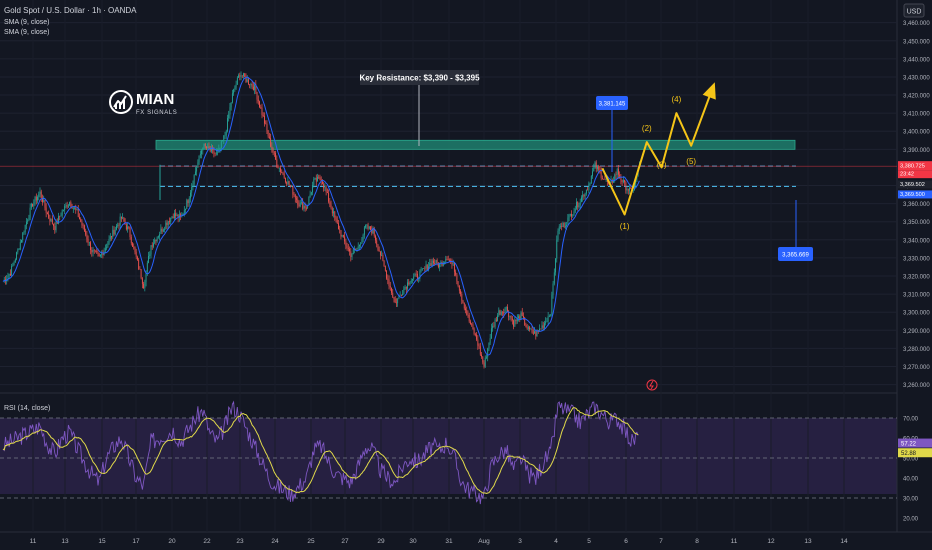  I want to click on peak-callout-label: 3,381.145, so click(612, 105).